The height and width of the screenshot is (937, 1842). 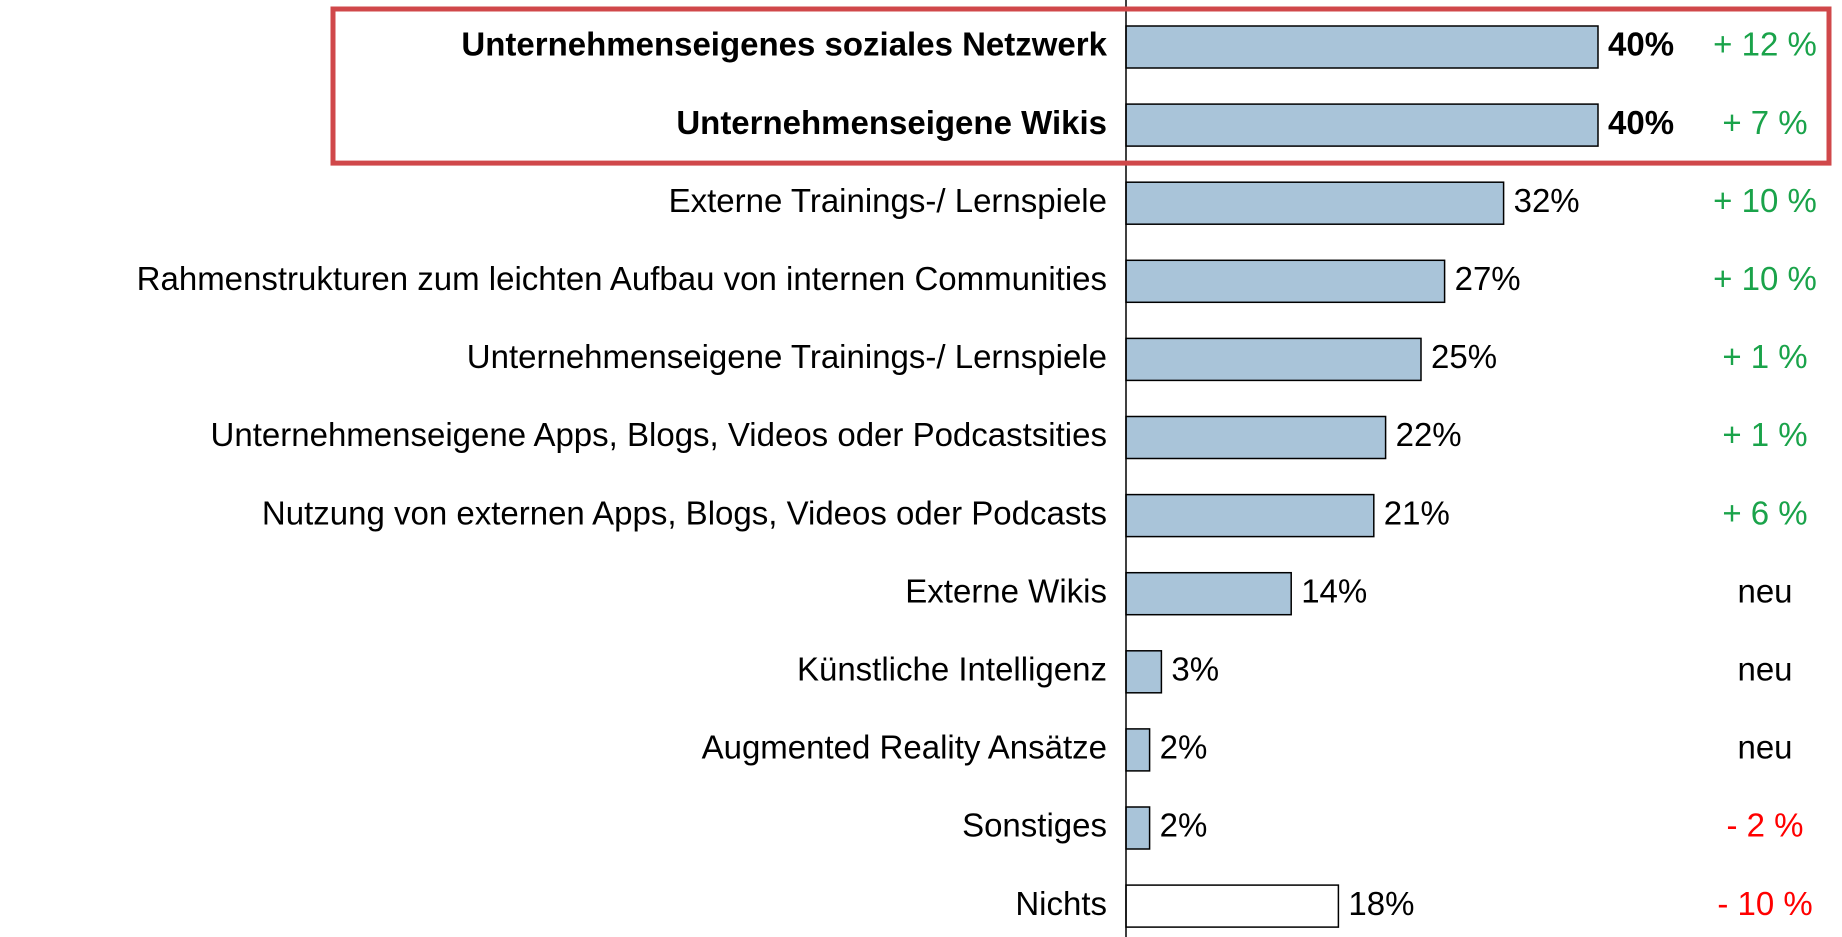 I want to click on category-label: Augmented Reality Ansätze, so click(x=904, y=747).